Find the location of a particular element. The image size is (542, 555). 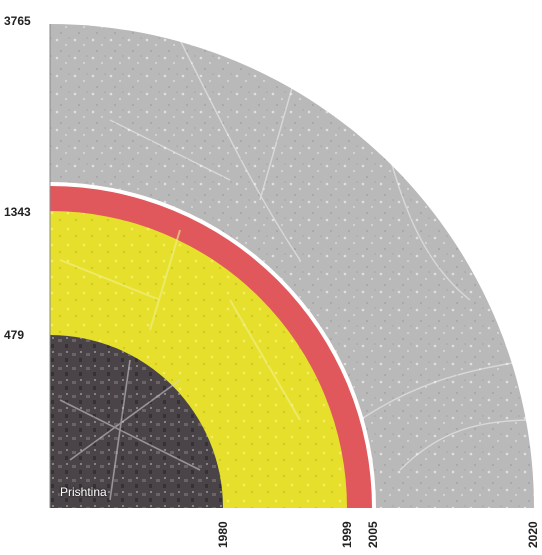

y-label-1343: 1343 is located at coordinates (17, 212).